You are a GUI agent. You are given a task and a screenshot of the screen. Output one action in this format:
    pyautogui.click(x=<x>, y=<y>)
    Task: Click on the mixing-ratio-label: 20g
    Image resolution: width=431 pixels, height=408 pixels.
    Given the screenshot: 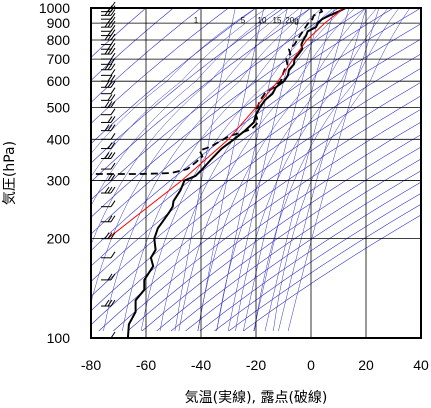 What is the action you would take?
    pyautogui.click(x=291, y=20)
    